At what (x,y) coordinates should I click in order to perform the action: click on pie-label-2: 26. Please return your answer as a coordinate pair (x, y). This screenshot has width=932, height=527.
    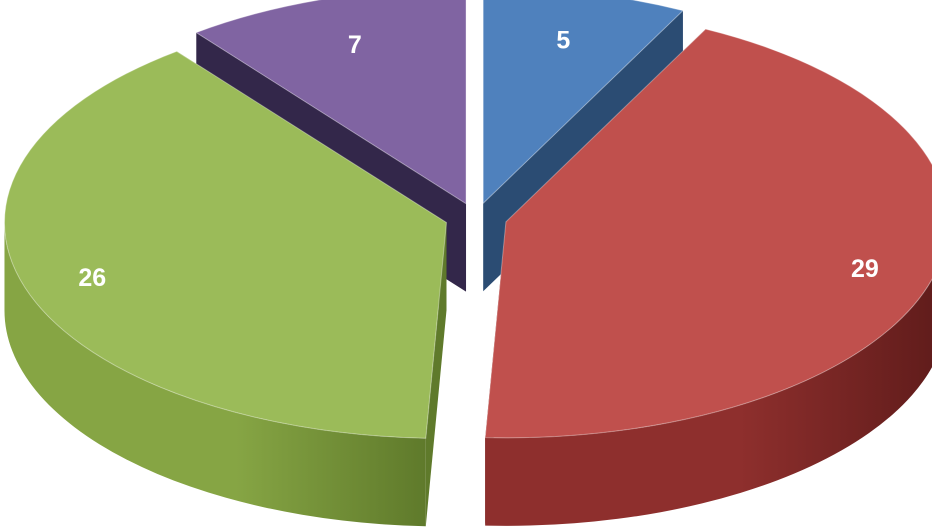
    Looking at the image, I should click on (92, 278).